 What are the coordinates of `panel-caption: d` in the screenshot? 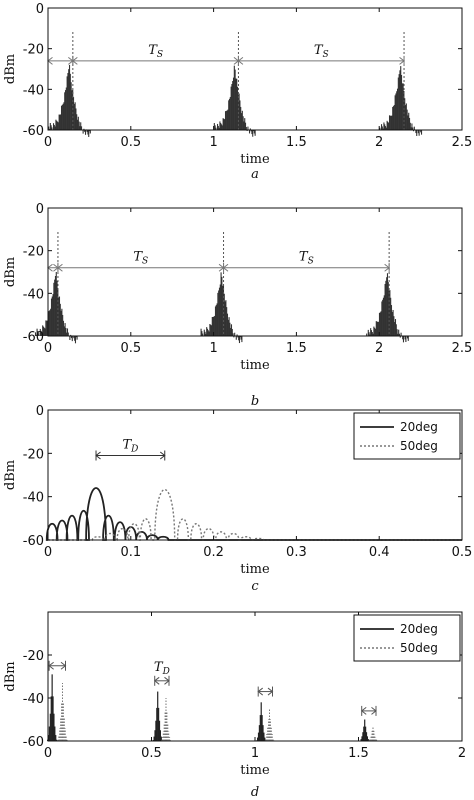 It's located at (255, 792).